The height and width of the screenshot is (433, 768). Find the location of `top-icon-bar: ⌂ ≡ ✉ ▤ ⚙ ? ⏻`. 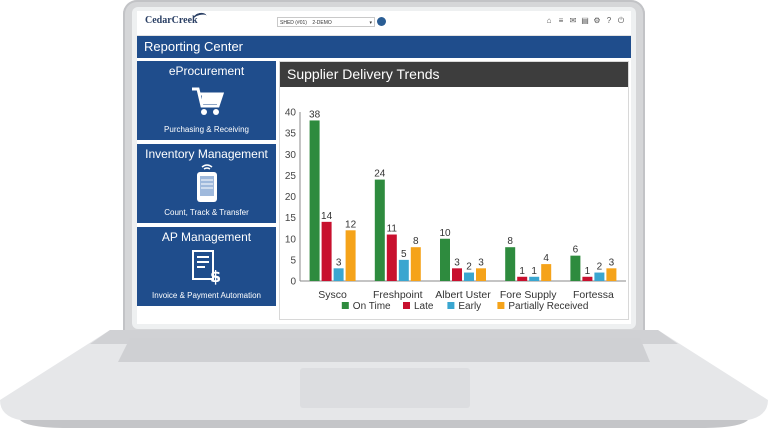

top-icon-bar: ⌂ ≡ ✉ ▤ ⚙ ? ⏻ is located at coordinates (585, 21).